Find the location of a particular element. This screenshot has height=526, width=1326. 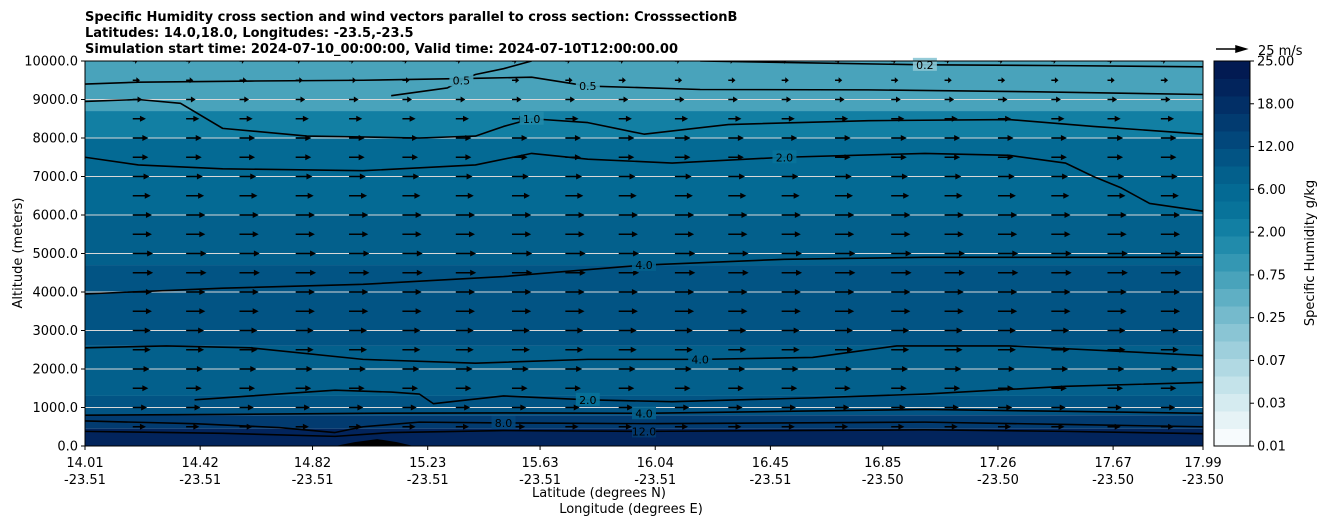

terrain is located at coordinates (374, 442).